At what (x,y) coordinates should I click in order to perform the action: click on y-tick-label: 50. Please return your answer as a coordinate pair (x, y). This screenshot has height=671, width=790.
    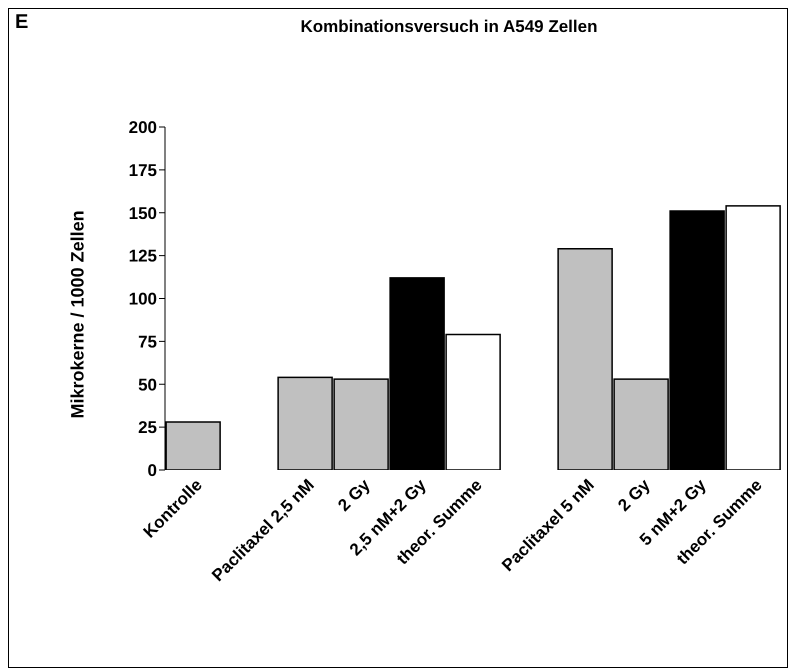
    Looking at the image, I should click on (147, 384).